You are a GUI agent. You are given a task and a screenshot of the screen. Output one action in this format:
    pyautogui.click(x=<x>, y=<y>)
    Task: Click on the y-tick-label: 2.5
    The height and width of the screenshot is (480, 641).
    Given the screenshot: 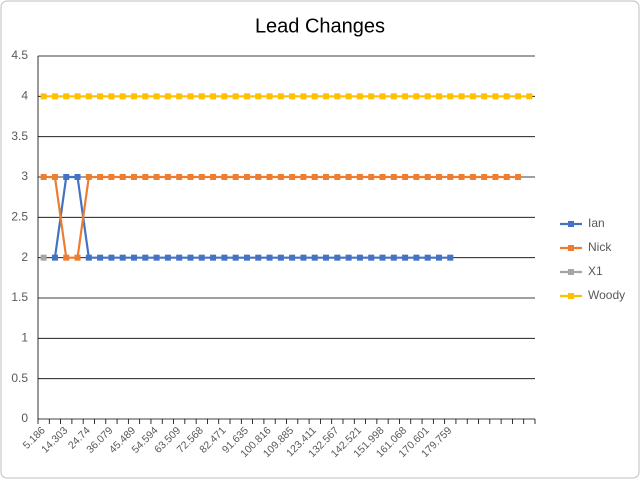 What is the action you would take?
    pyautogui.click(x=19, y=217)
    